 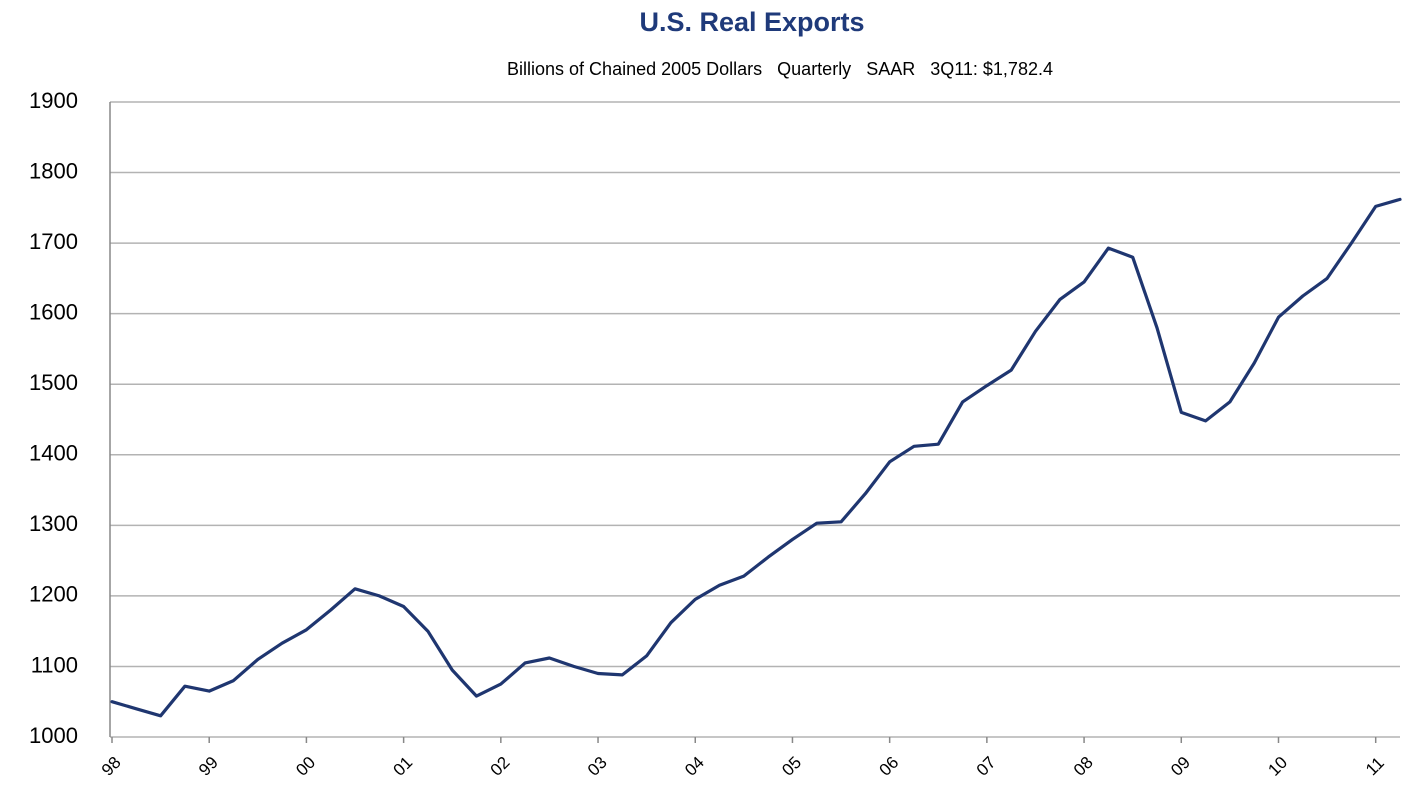 I want to click on x-tick-label: 05, so click(x=791, y=766).